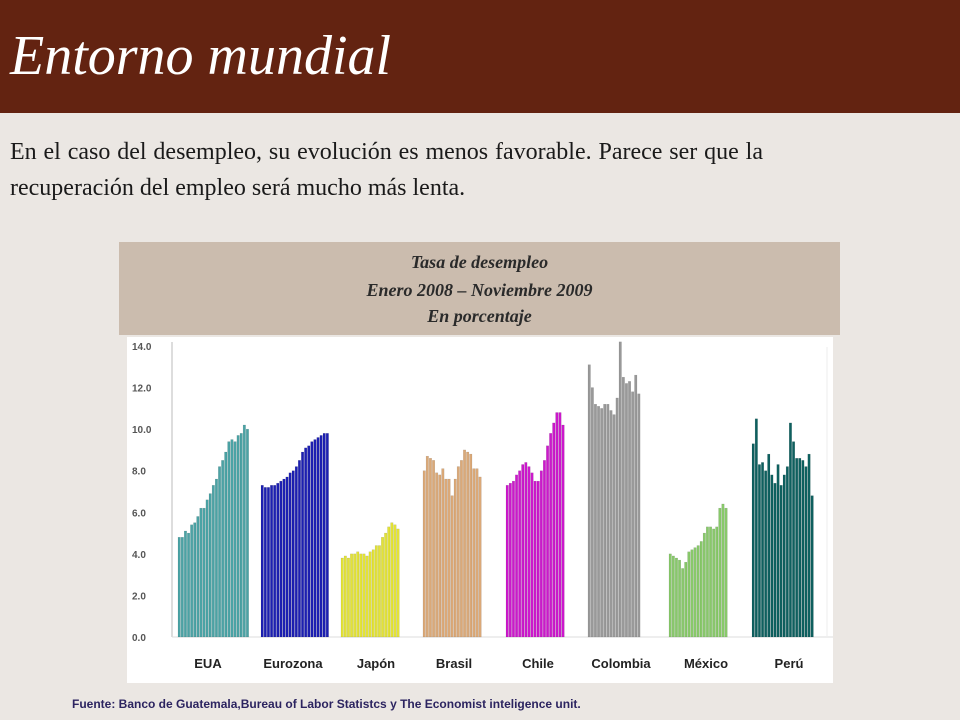 The height and width of the screenshot is (720, 960). Describe the element at coordinates (142, 389) in the screenshot. I see `y-tick-label: 12.0` at that location.